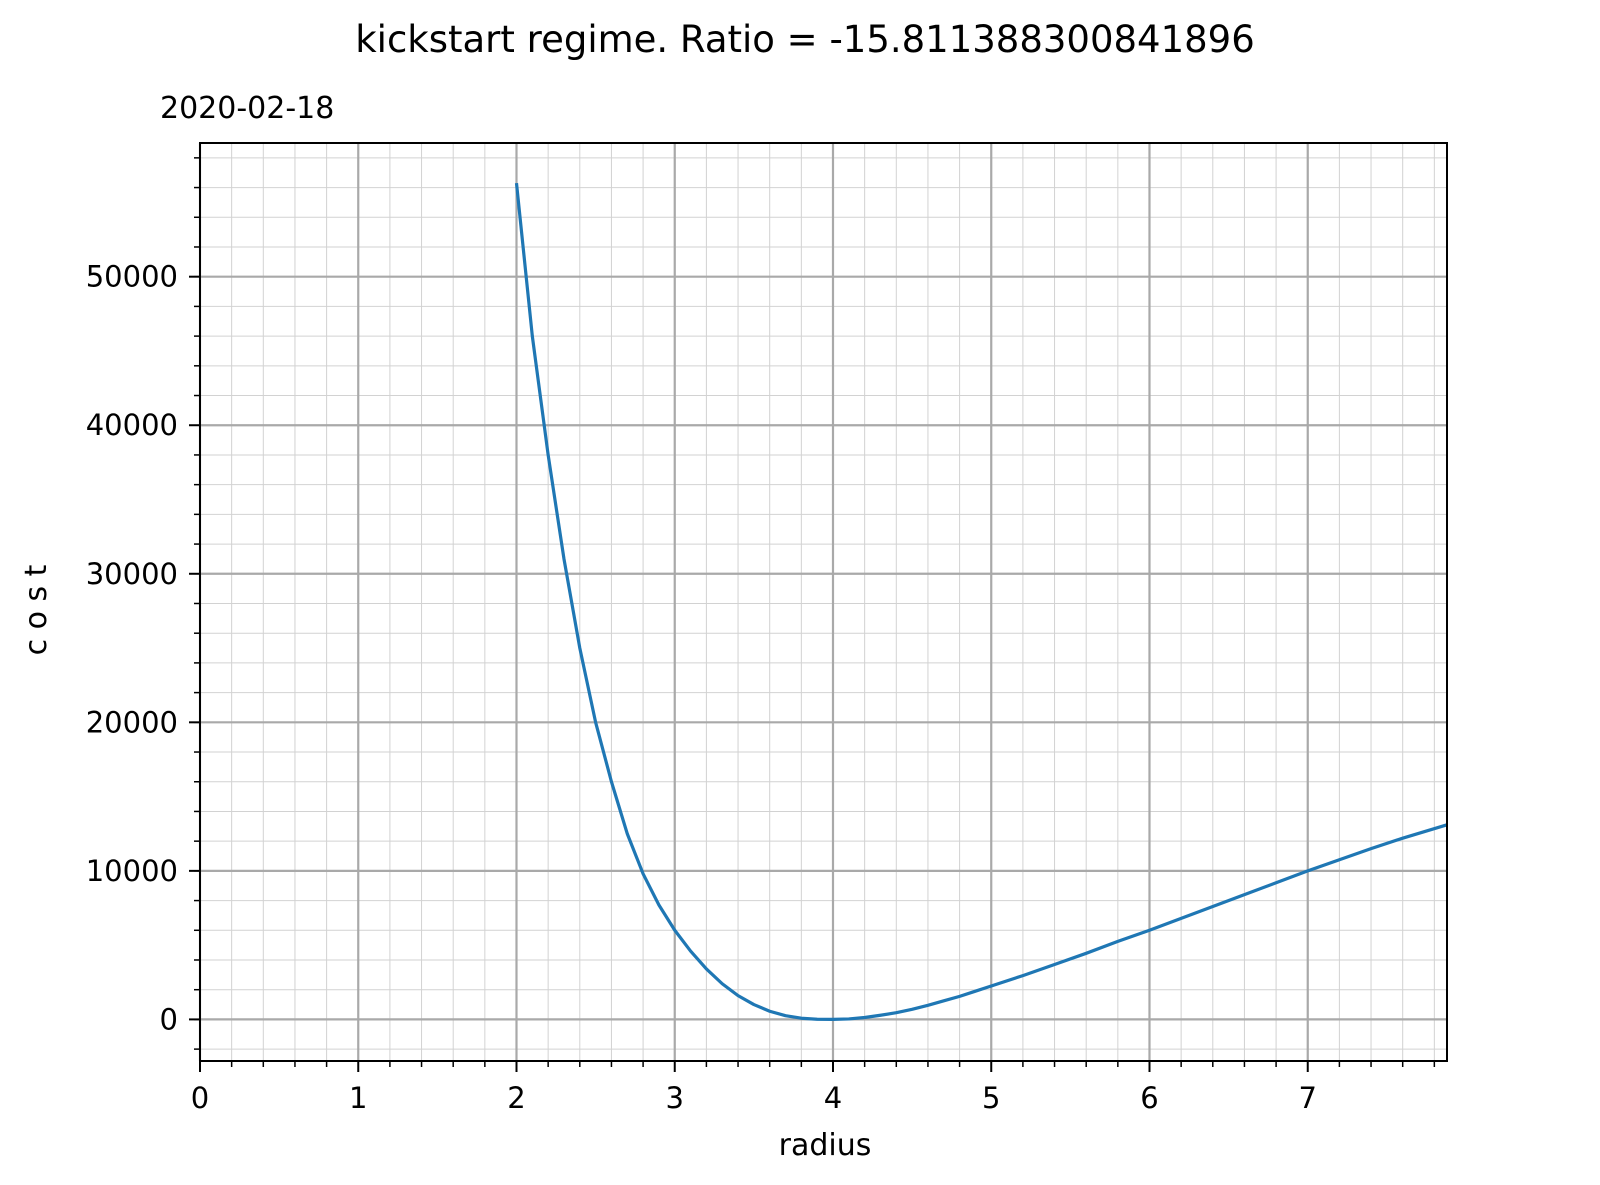 The height and width of the screenshot is (1185, 1600). I want to click on y-tick-label: 10000, so click(132, 871).